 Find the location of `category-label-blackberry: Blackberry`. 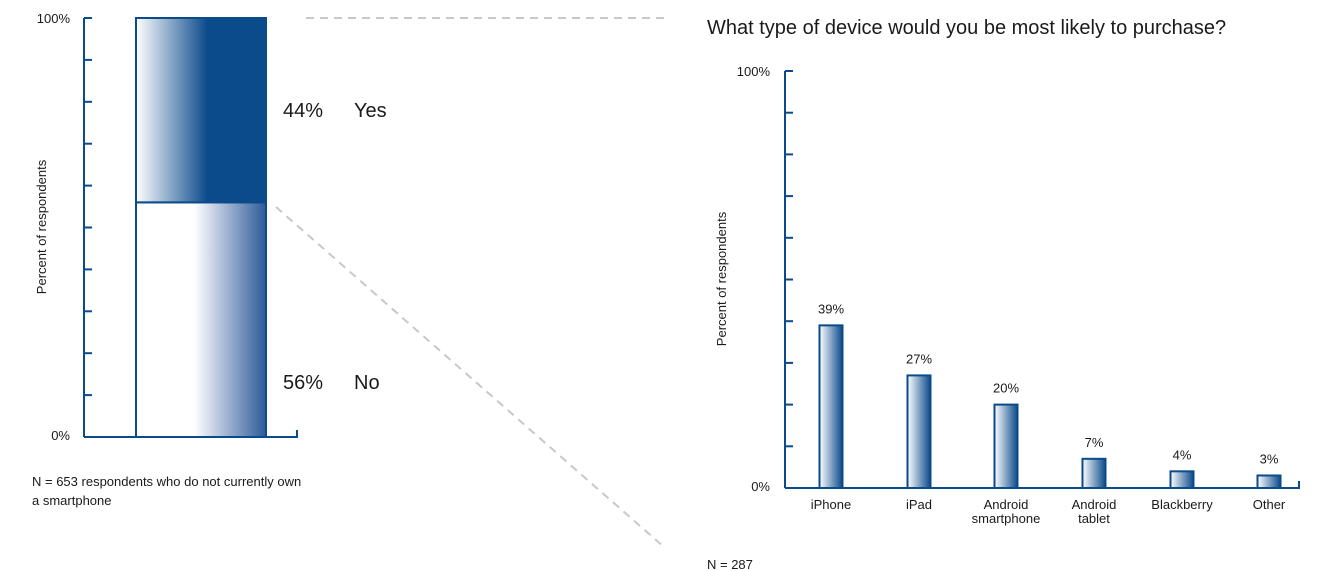

category-label-blackberry: Blackberry is located at coordinates (1182, 504).